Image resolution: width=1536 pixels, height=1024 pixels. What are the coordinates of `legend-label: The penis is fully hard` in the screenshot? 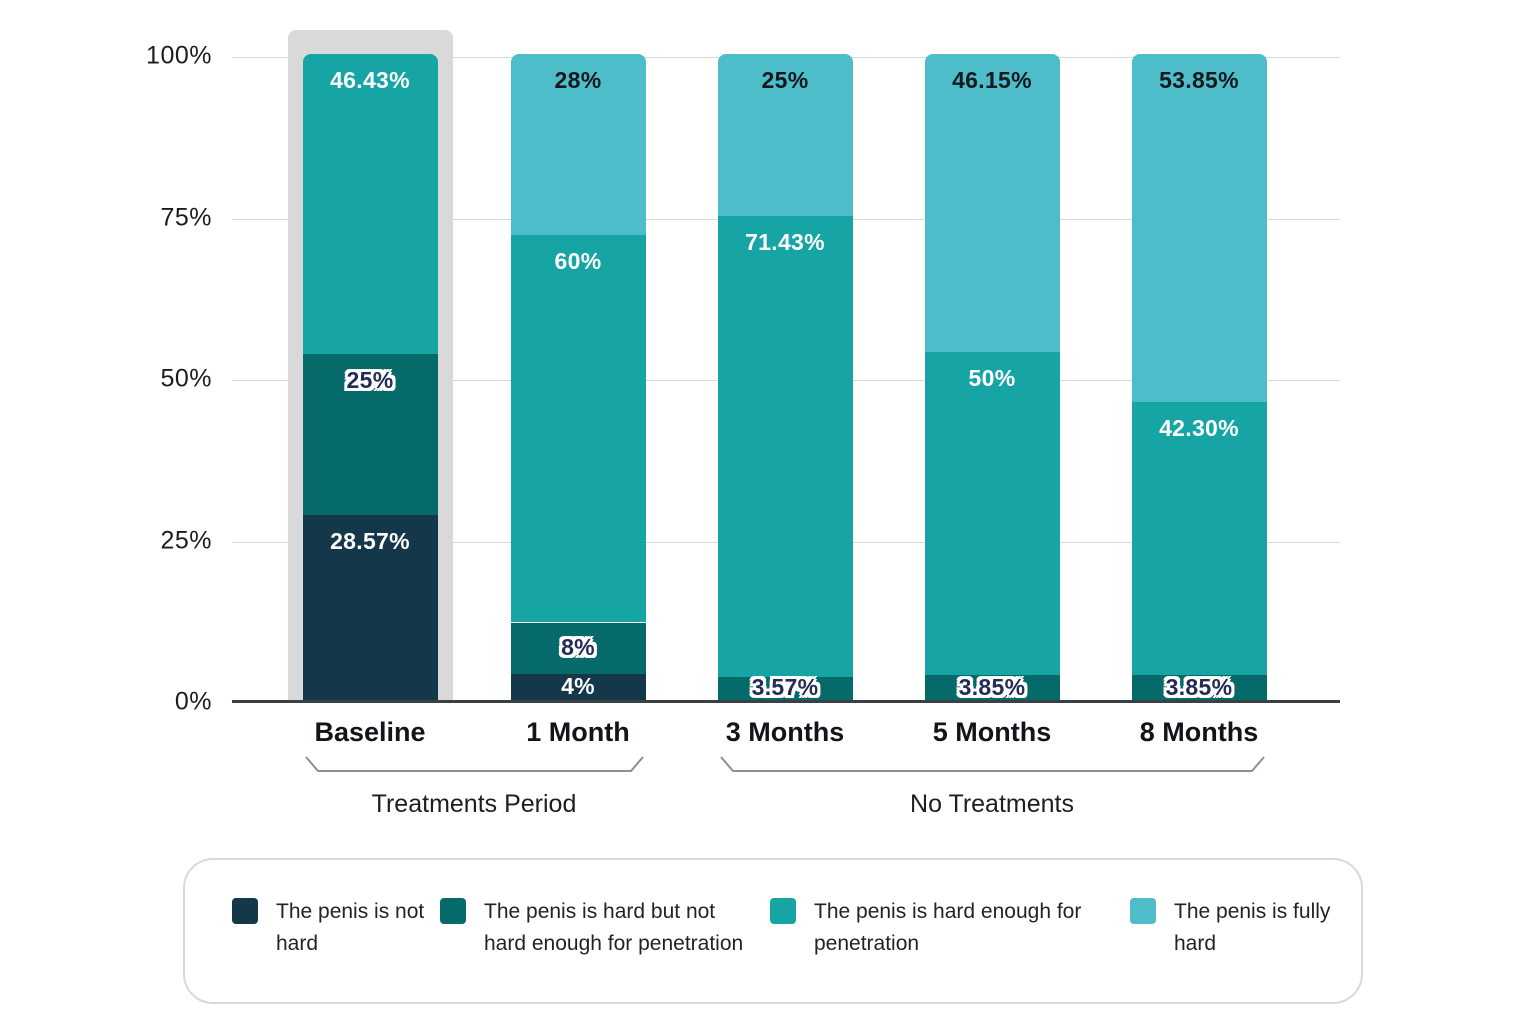 It's located at (1252, 927).